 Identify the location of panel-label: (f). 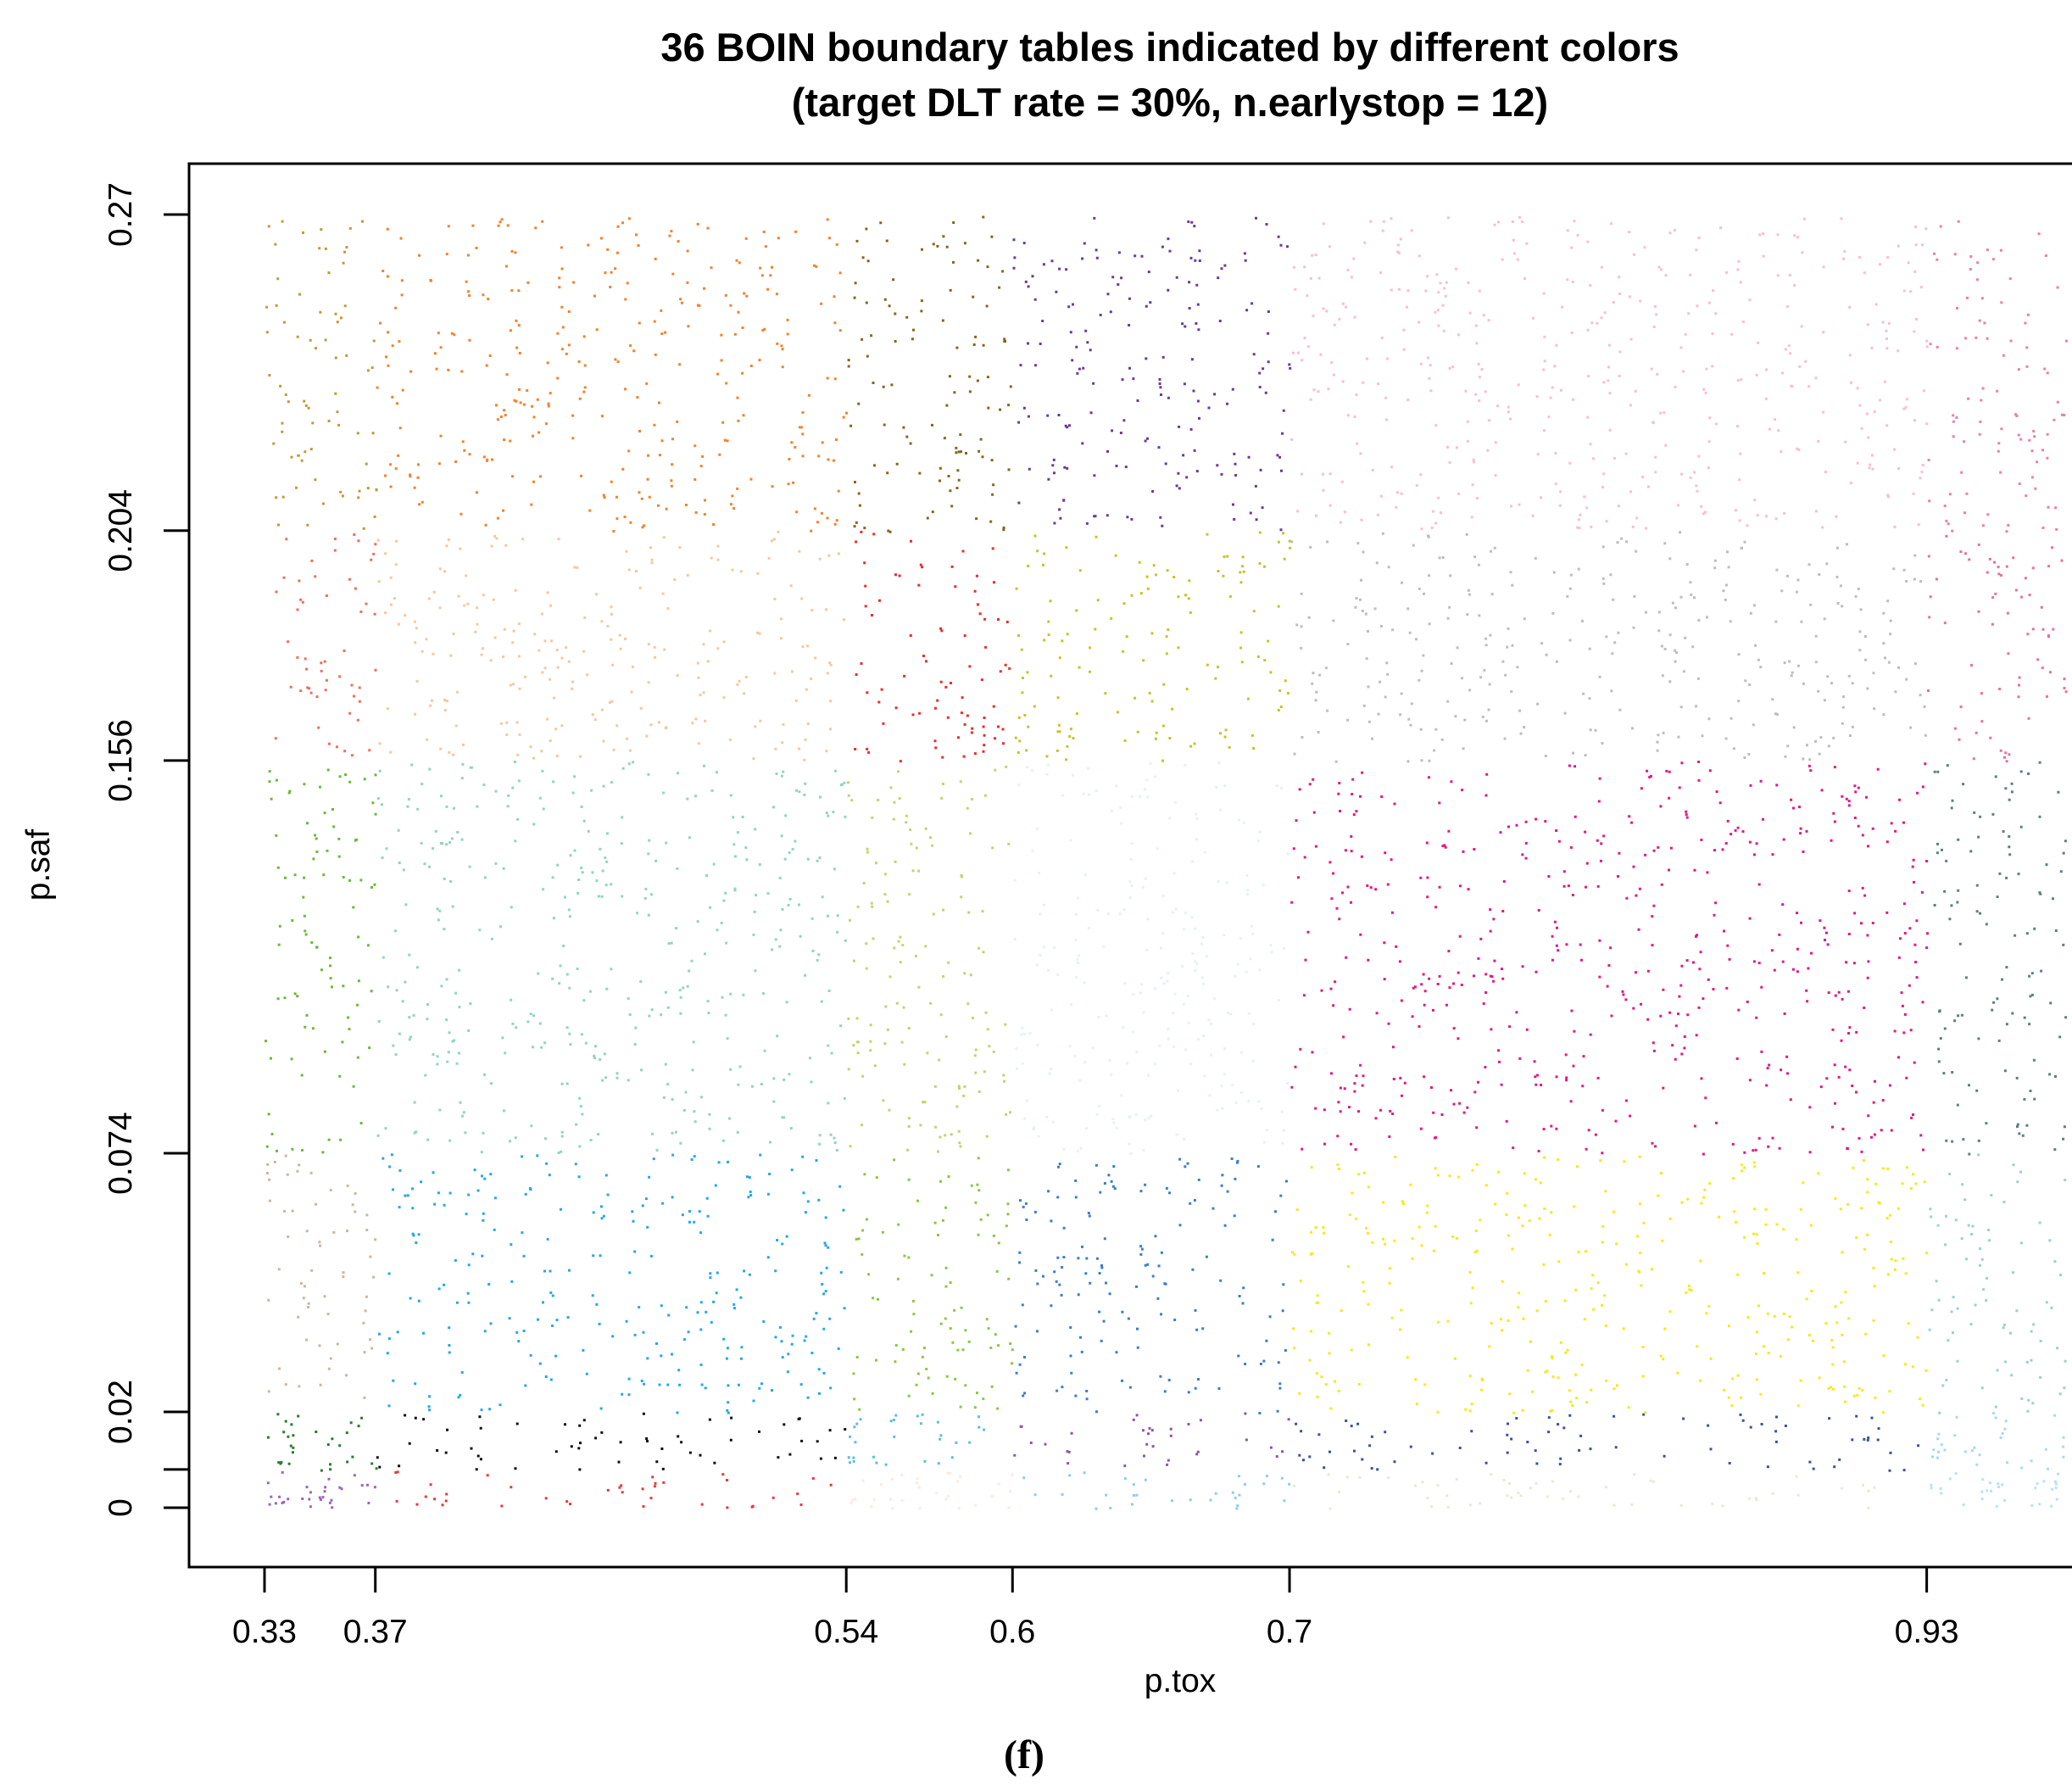
(1024, 1754).